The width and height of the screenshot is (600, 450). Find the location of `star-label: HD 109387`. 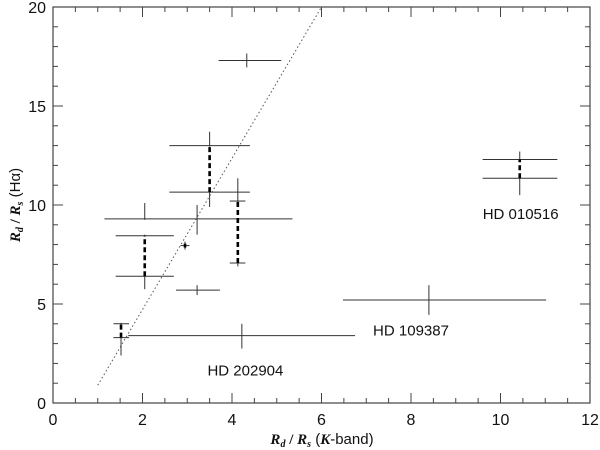

star-label: HD 109387 is located at coordinates (411, 331).